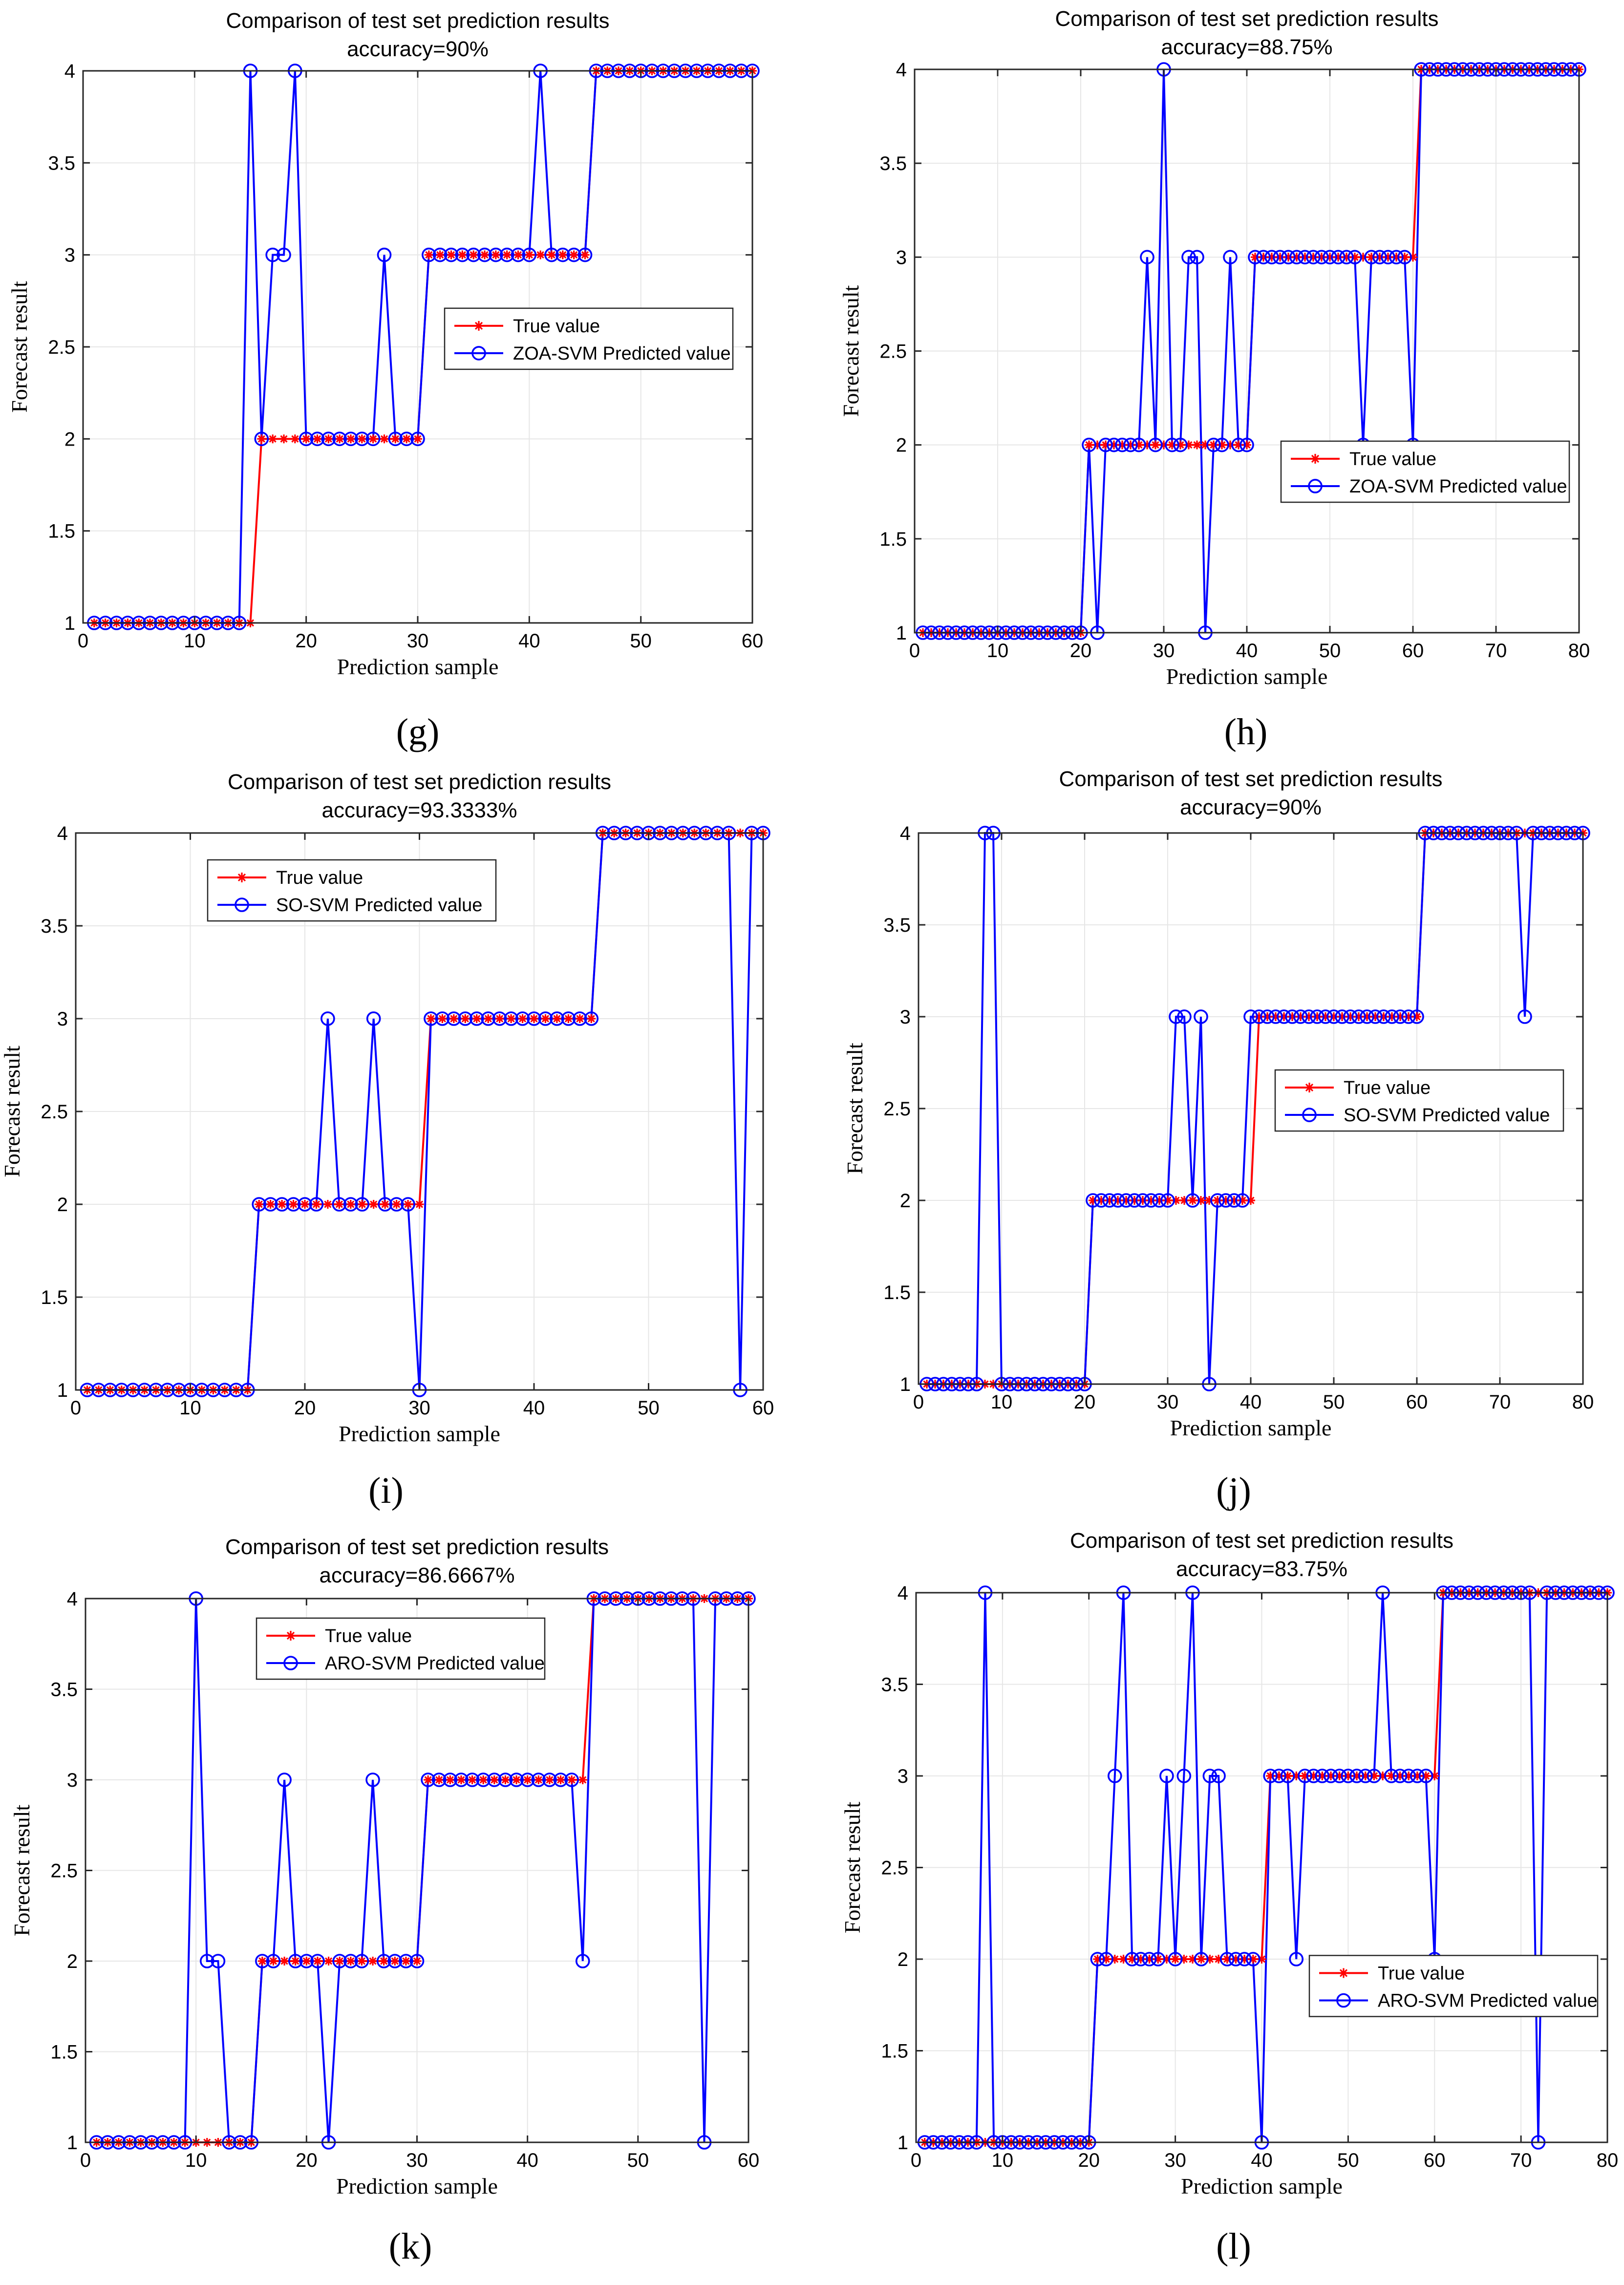 The height and width of the screenshot is (2285, 1624). Describe the element at coordinates (62, 531) in the screenshot. I see `y-tick-label: 1.5` at that location.